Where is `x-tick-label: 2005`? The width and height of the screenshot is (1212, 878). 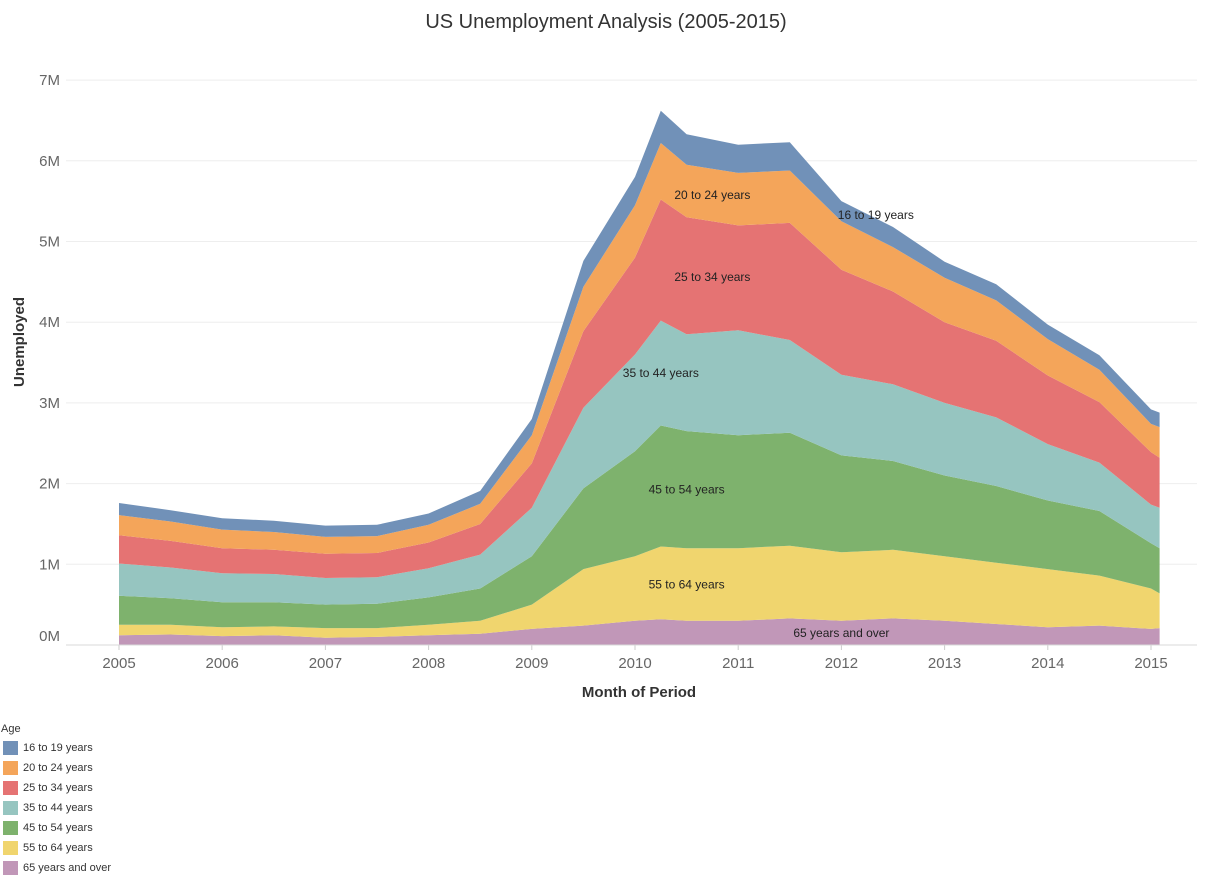 x-tick-label: 2005 is located at coordinates (118, 663).